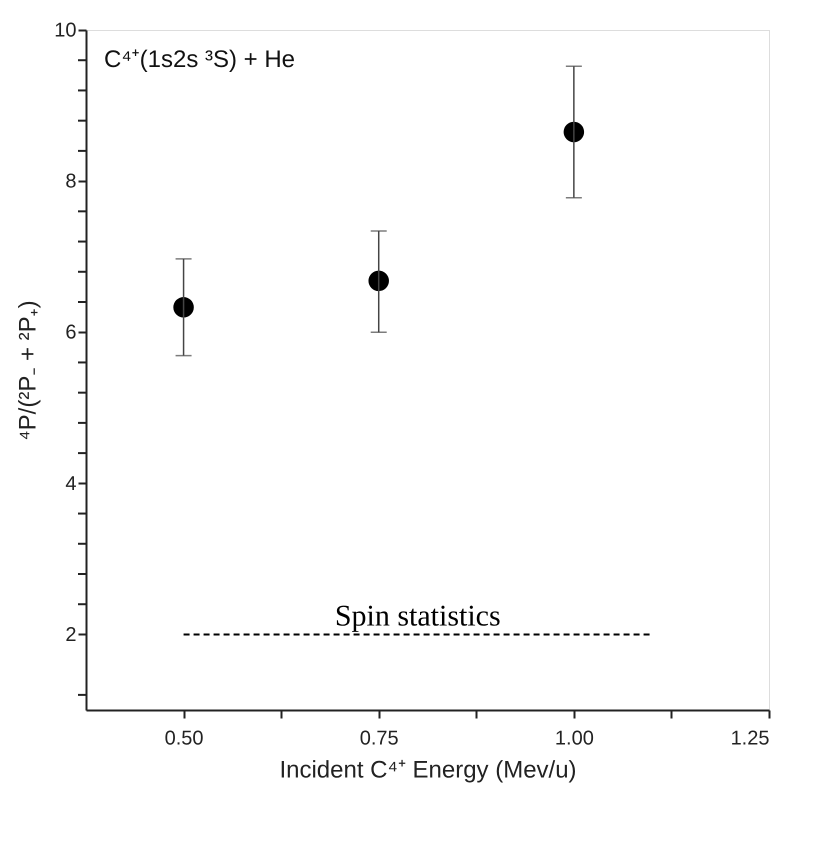 The height and width of the screenshot is (842, 830). I want to click on x-tick-label: 1.00, so click(574, 739).